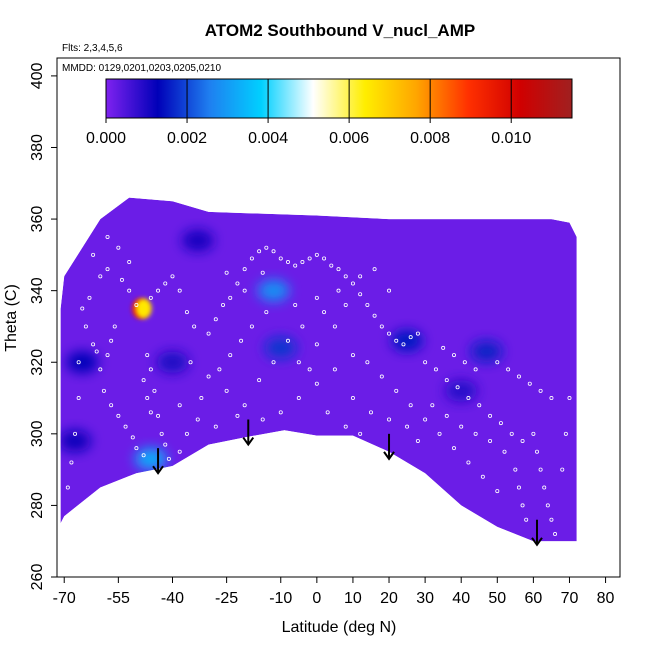  I want to click on dates-note: MMDD: 0129,0201,0203,0205,0210, so click(141, 68).